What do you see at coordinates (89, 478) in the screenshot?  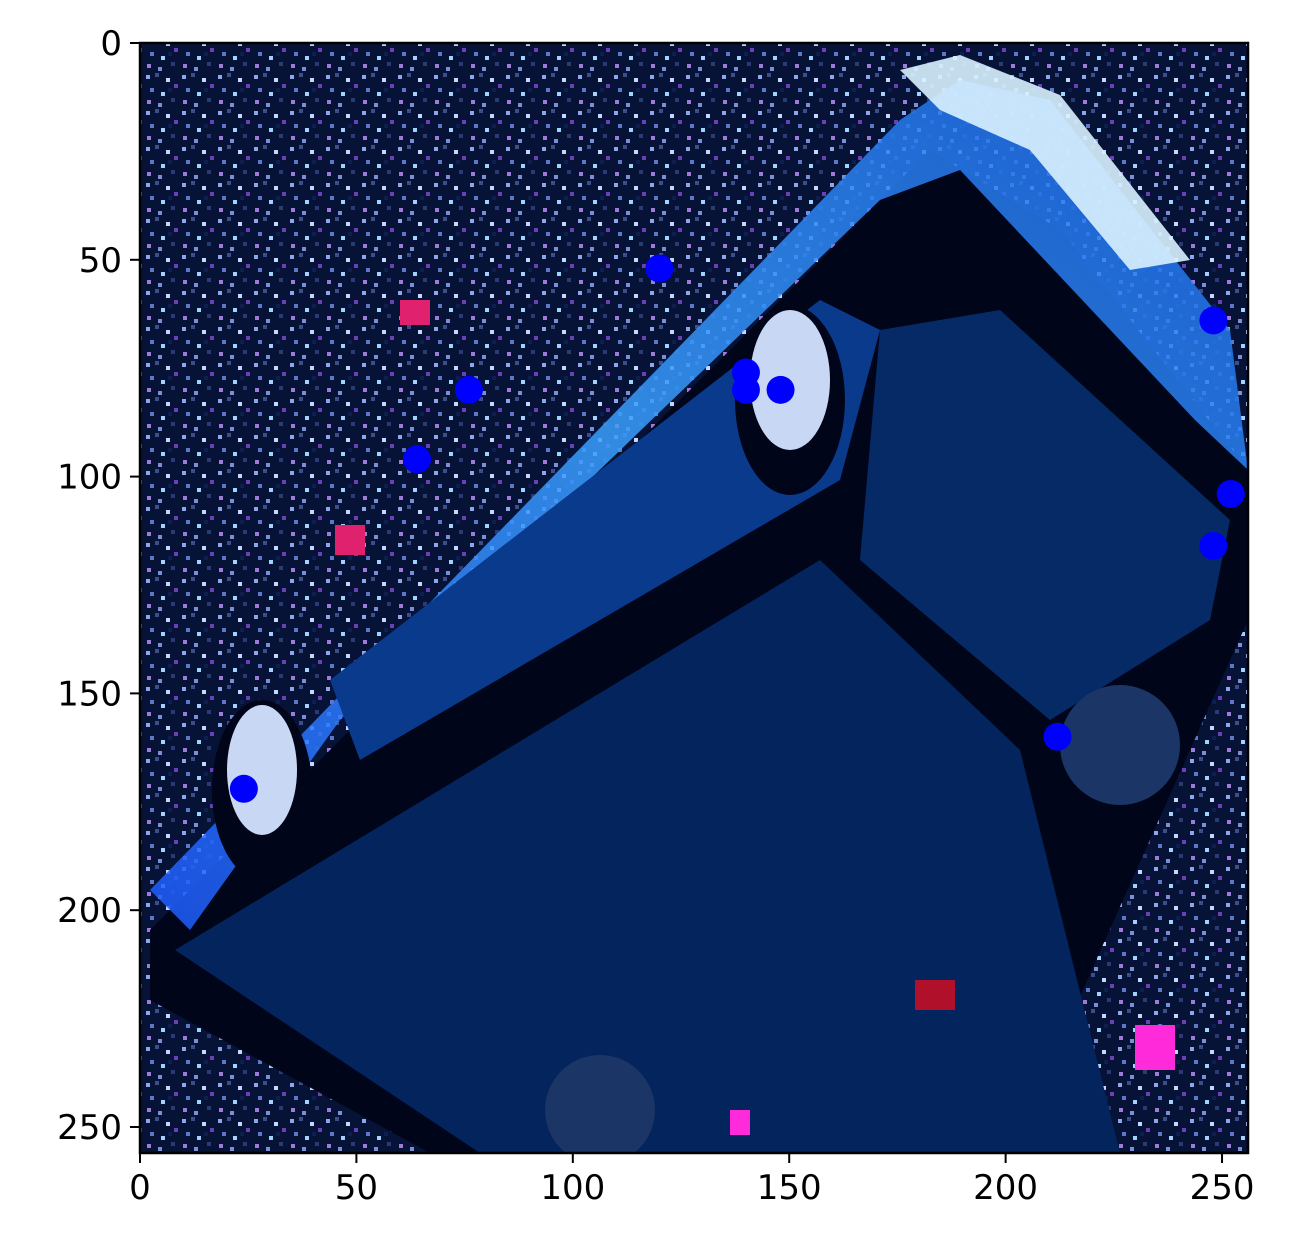 I see `y-tick-label: 100` at bounding box center [89, 478].